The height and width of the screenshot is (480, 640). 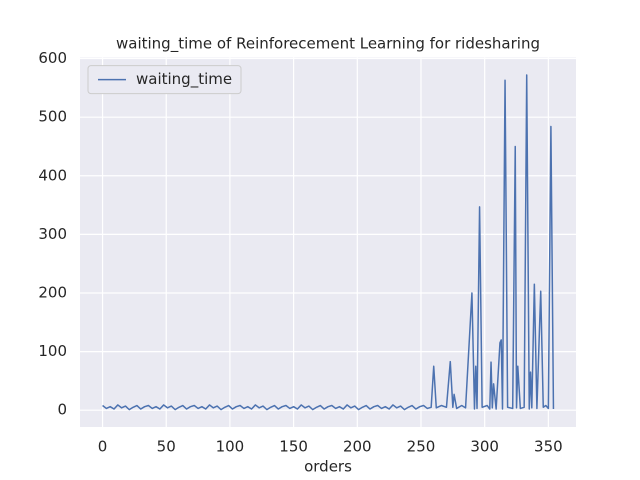 I want to click on y-tick-label: 300, so click(x=52, y=234).